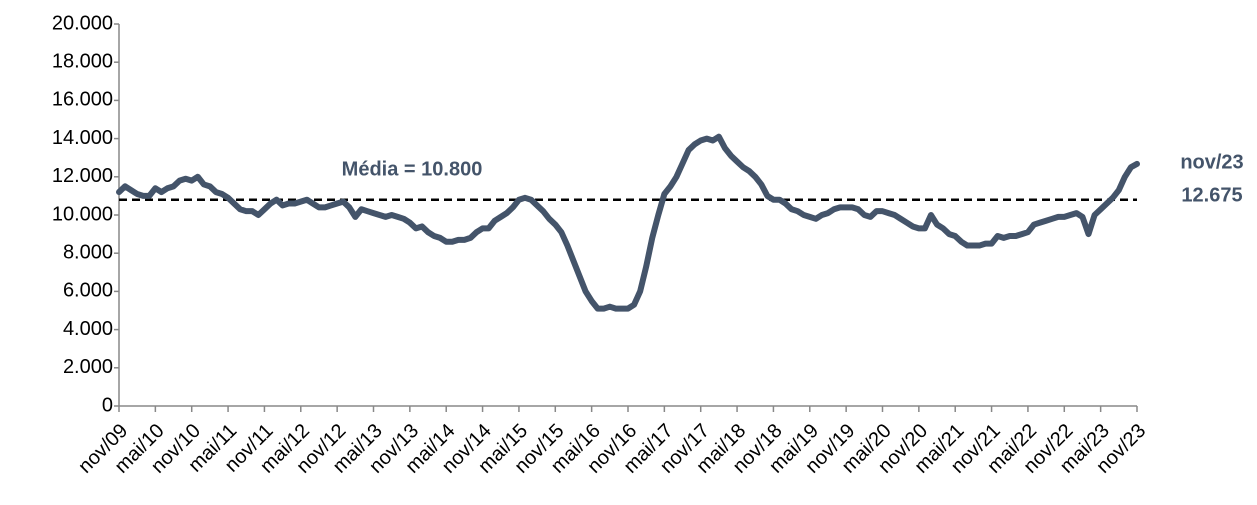 The height and width of the screenshot is (505, 1257). I want to click on y-tick-label: 12.000, so click(82, 176).